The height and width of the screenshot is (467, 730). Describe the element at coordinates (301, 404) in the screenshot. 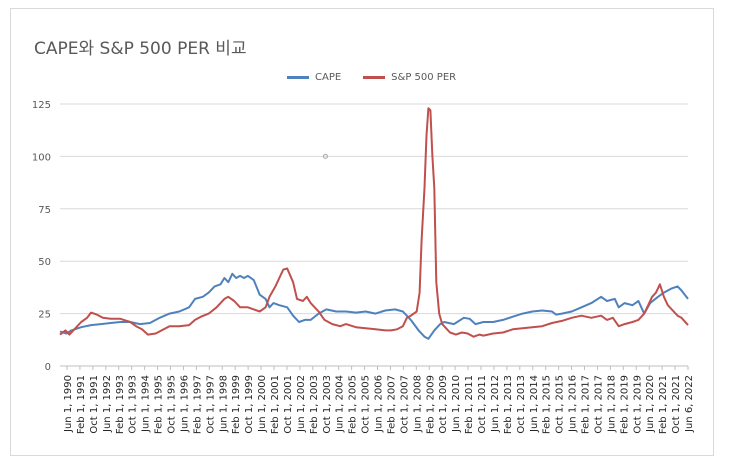

I see `x-tick-label: Jun 1, 2002` at that location.